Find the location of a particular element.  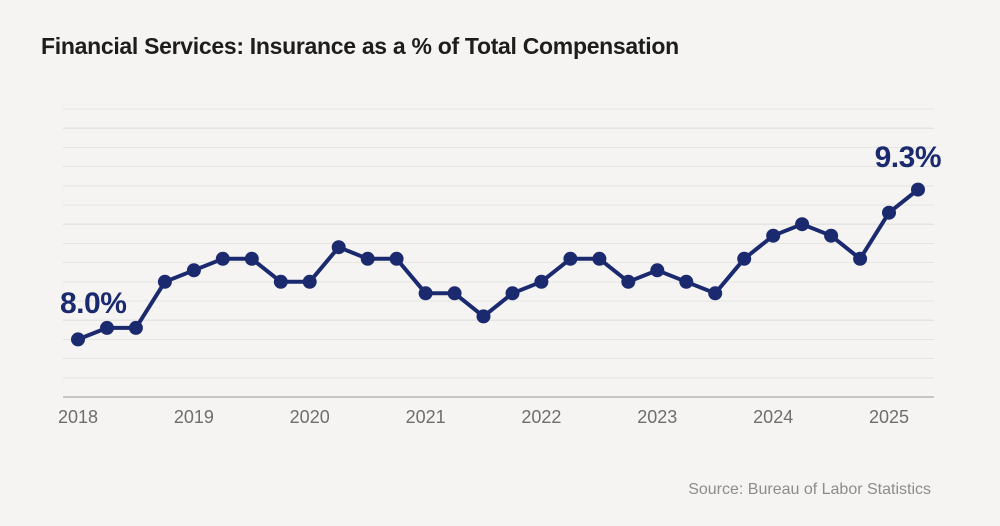

start-value-label: 8.0% is located at coordinates (93, 303).